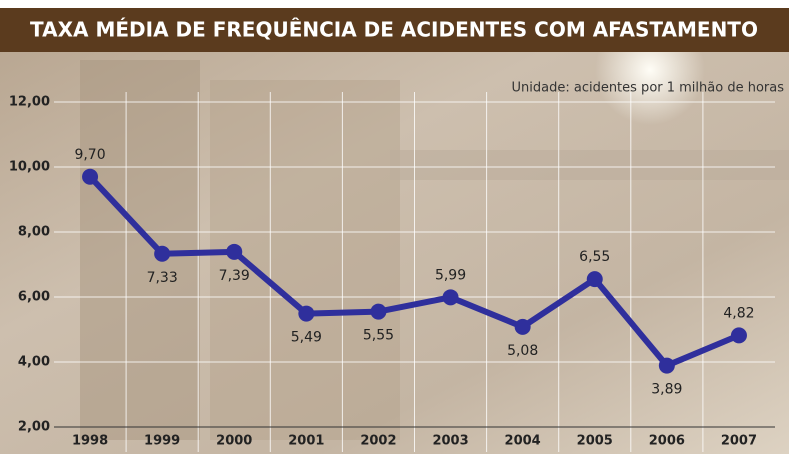 The width and height of the screenshot is (789, 454). I want to click on x-tick-label: 2000, so click(234, 441).